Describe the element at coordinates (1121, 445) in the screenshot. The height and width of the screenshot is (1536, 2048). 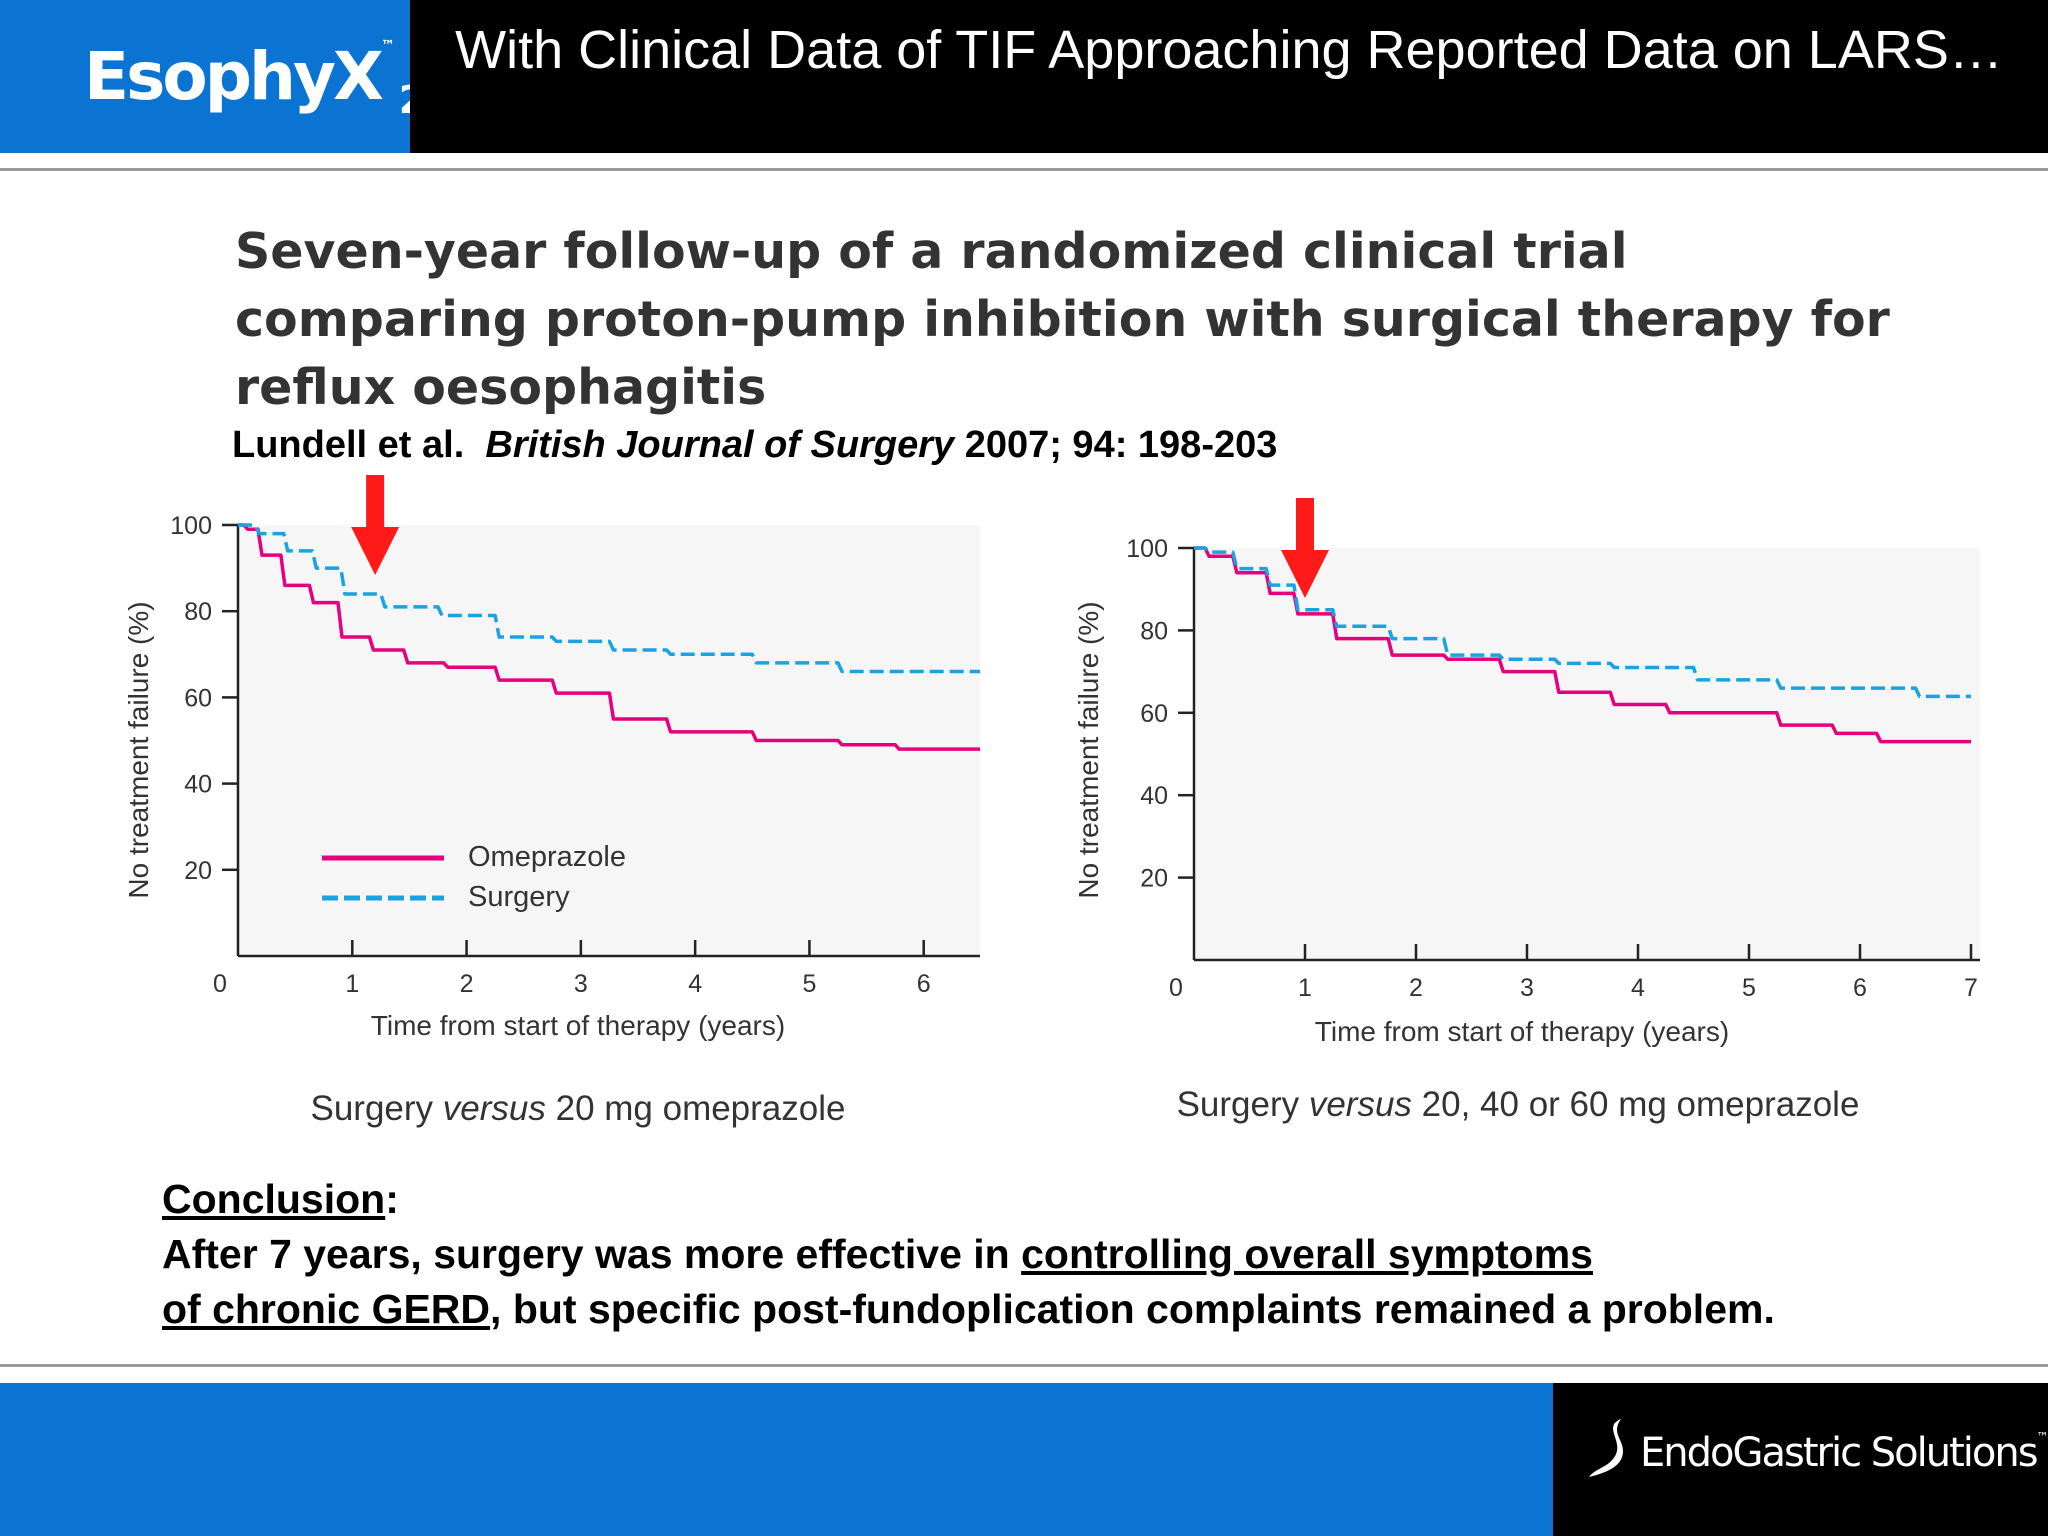
I see `citation-details: 2007; 94: 198-203` at that location.